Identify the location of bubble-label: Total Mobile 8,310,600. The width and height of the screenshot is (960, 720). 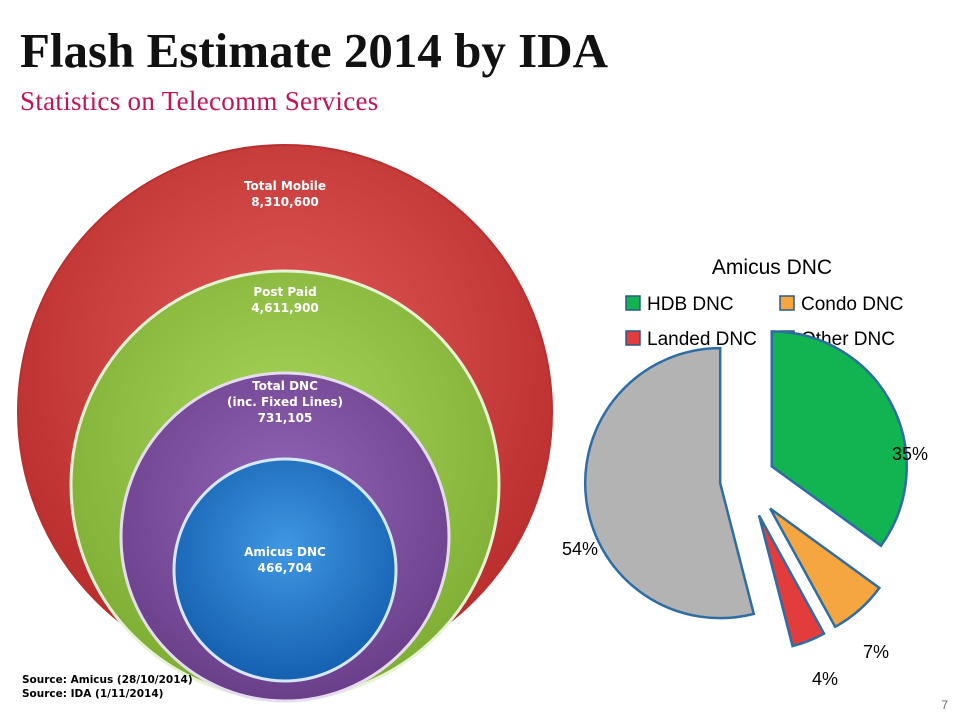
(285, 194).